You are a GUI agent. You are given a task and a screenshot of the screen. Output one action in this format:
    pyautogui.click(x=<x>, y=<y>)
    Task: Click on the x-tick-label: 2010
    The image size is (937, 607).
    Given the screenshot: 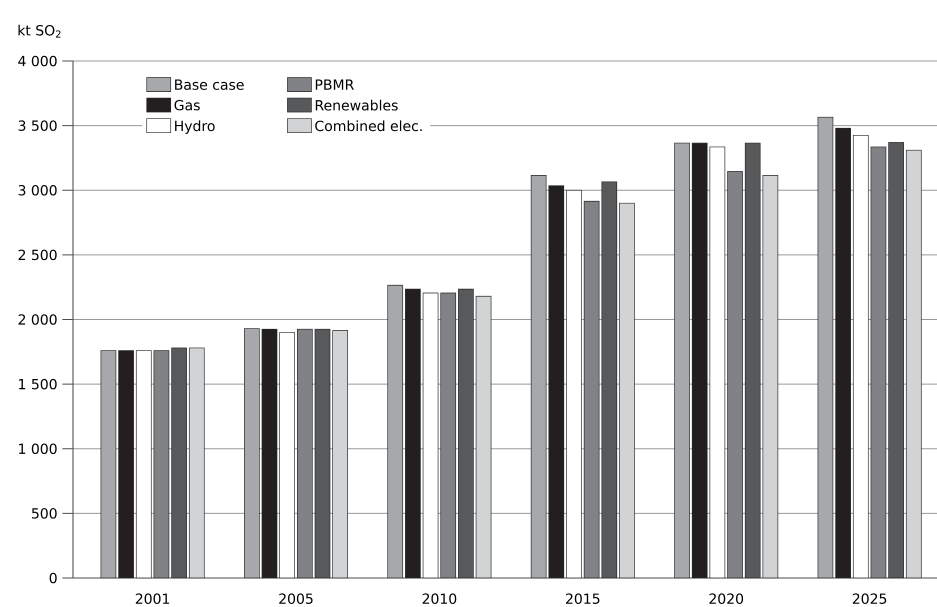 What is the action you would take?
    pyautogui.click(x=439, y=598)
    